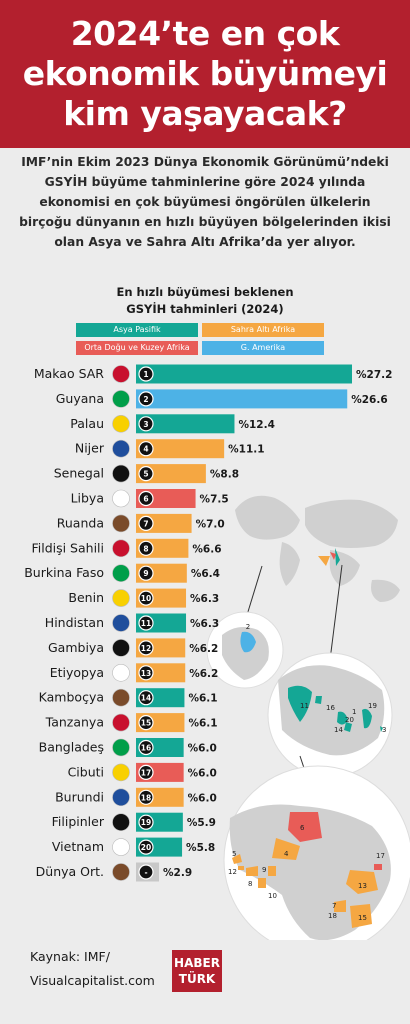 This screenshot has width=410, height=1024. I want to click on rank-label: 19, so click(146, 822).